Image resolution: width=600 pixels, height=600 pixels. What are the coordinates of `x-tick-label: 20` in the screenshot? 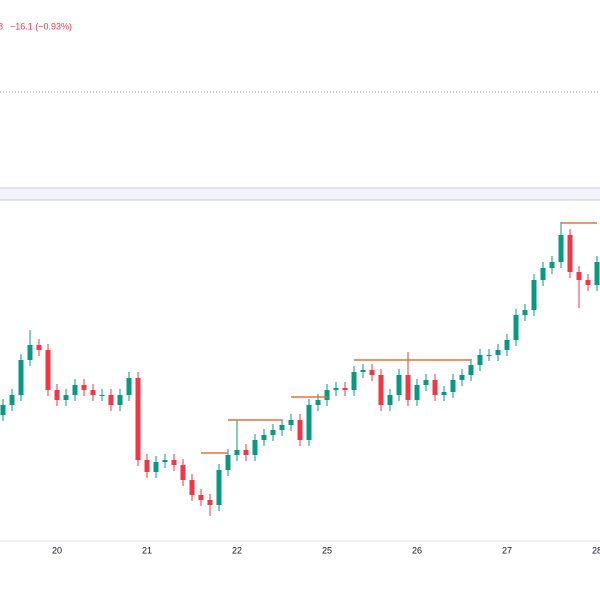 It's located at (57, 550).